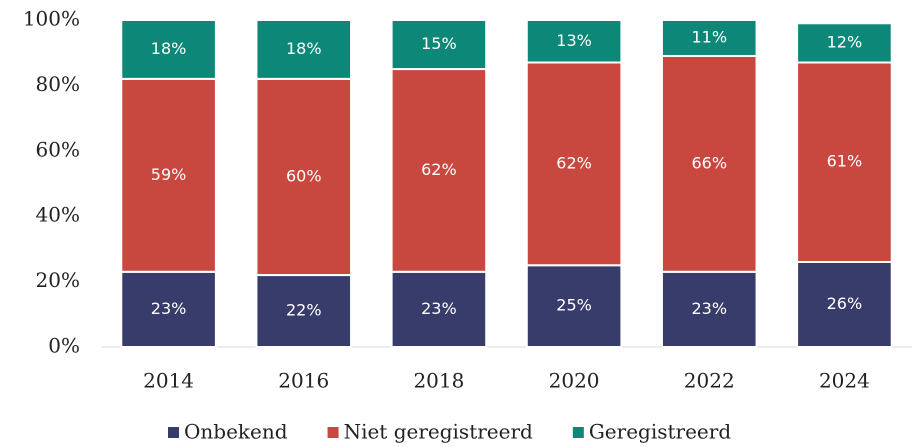 The image size is (913, 447). I want to click on x-tick-label: 2016, so click(303, 381).